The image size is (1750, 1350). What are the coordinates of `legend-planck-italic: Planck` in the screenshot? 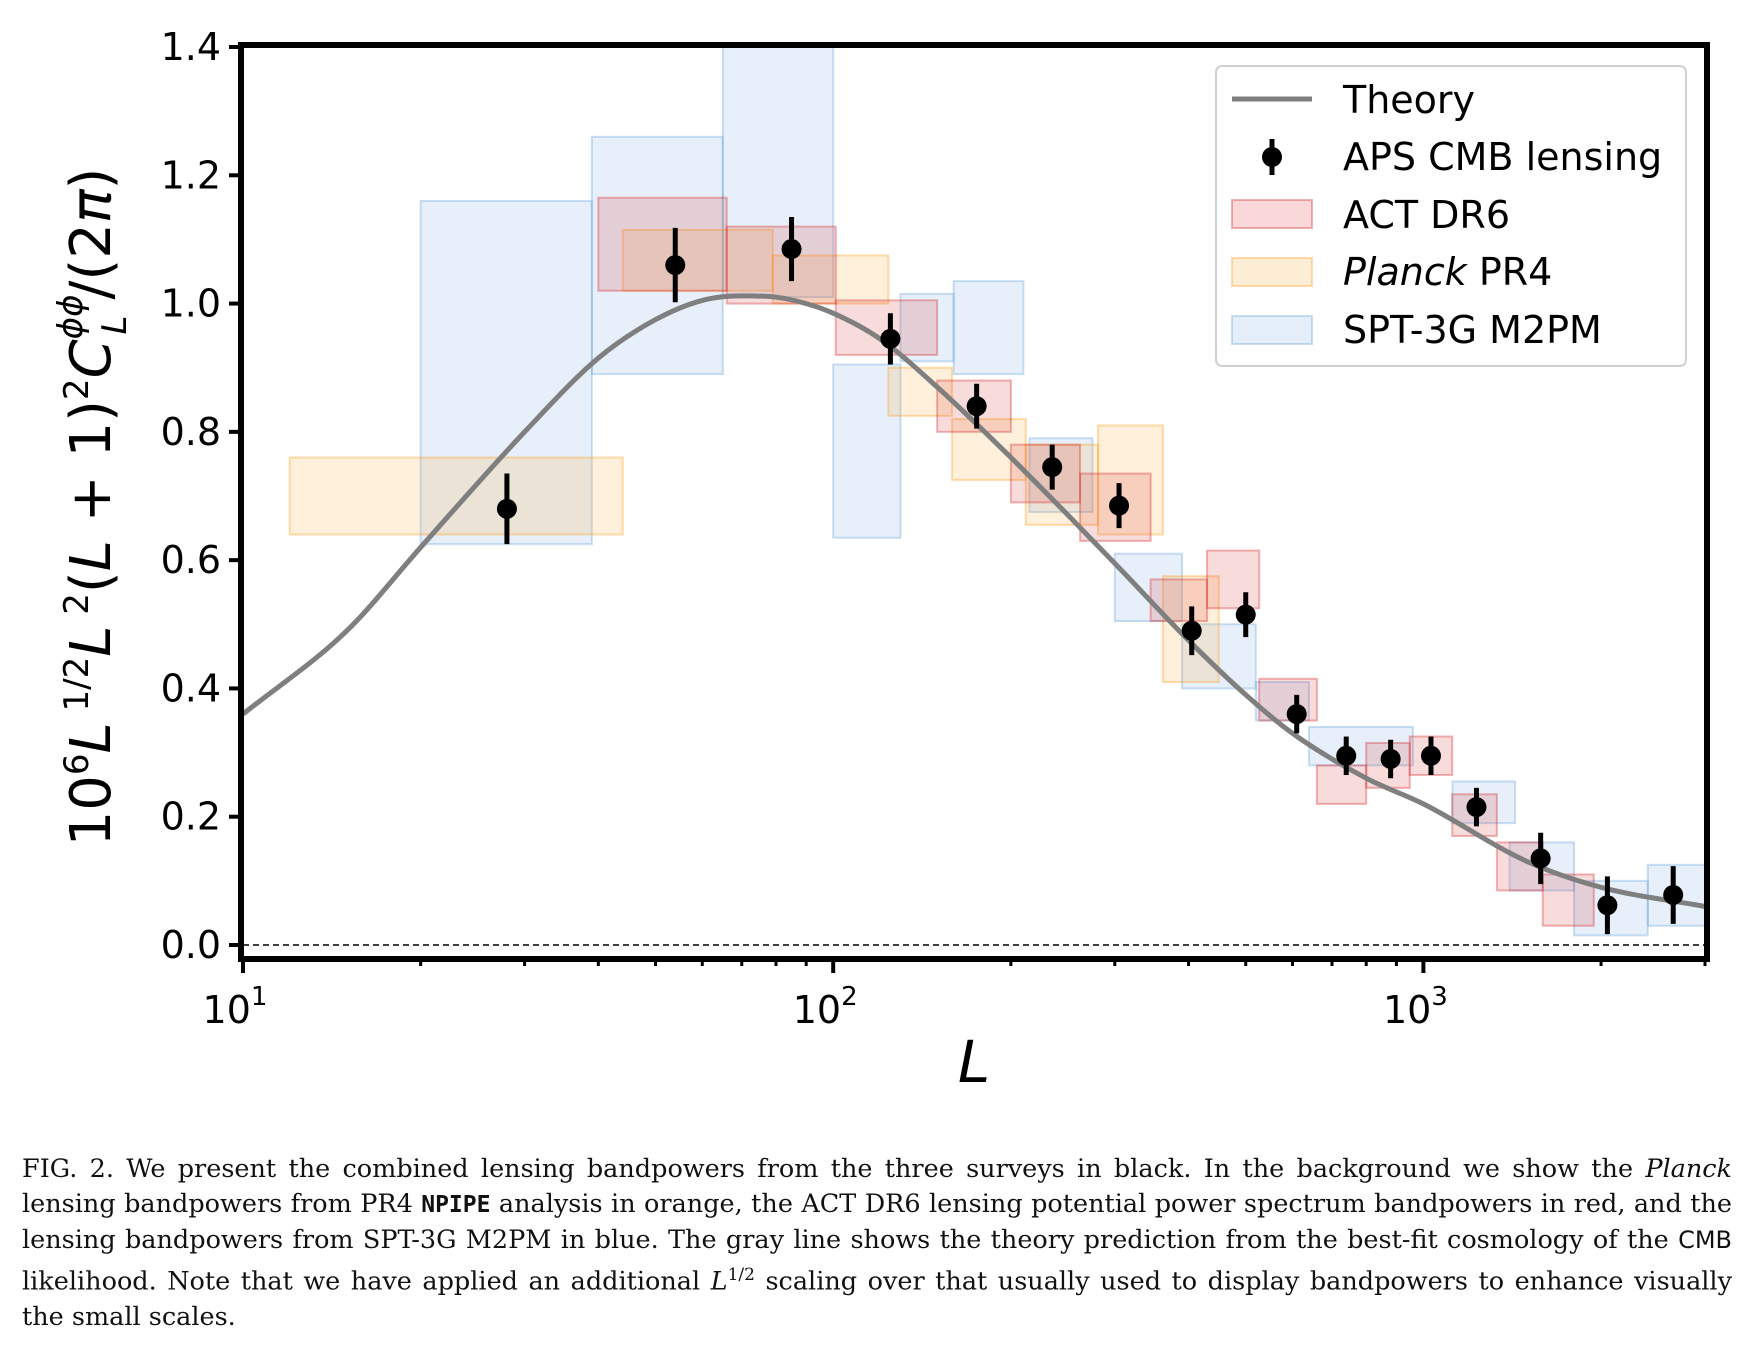 It's located at (1406, 272).